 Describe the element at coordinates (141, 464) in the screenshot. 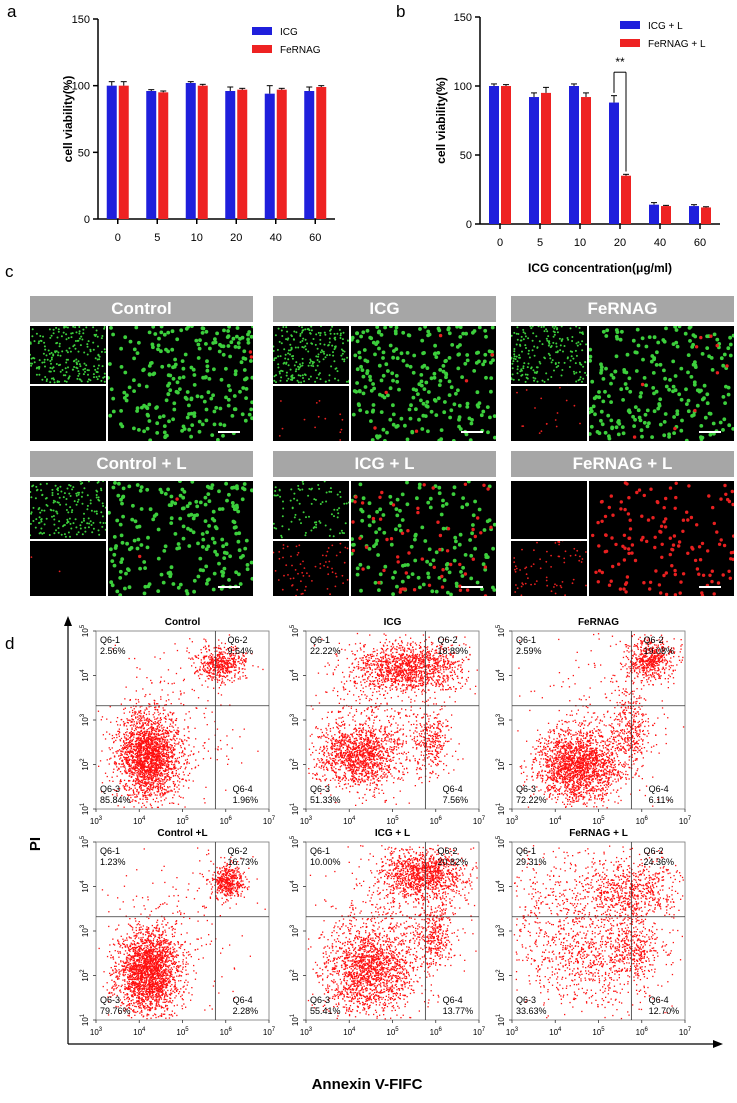

I see `micrograph-label: Control + L` at that location.